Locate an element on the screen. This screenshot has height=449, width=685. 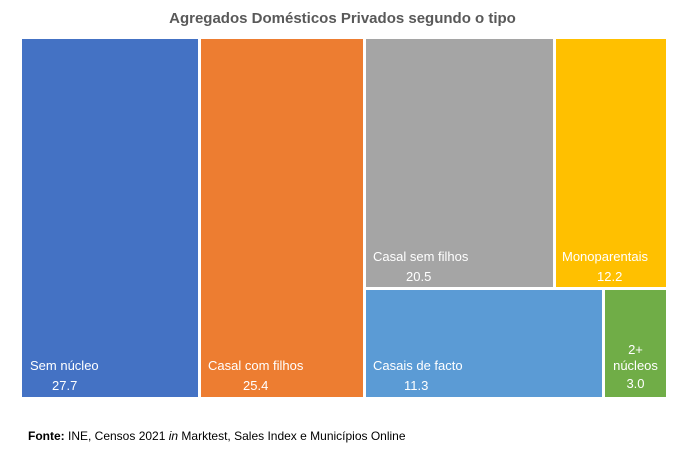
tile-value: 3.0 is located at coordinates (635, 383).